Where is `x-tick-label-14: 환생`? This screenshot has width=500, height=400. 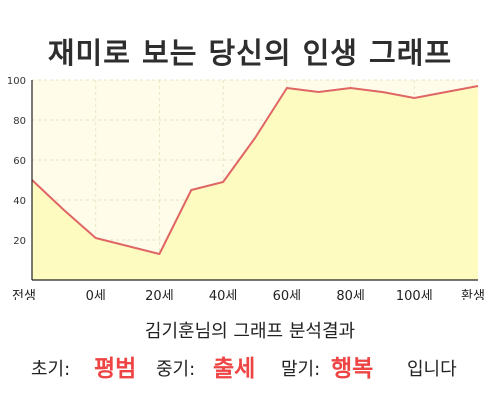 x-tick-label-14: 환생 is located at coordinates (473, 294).